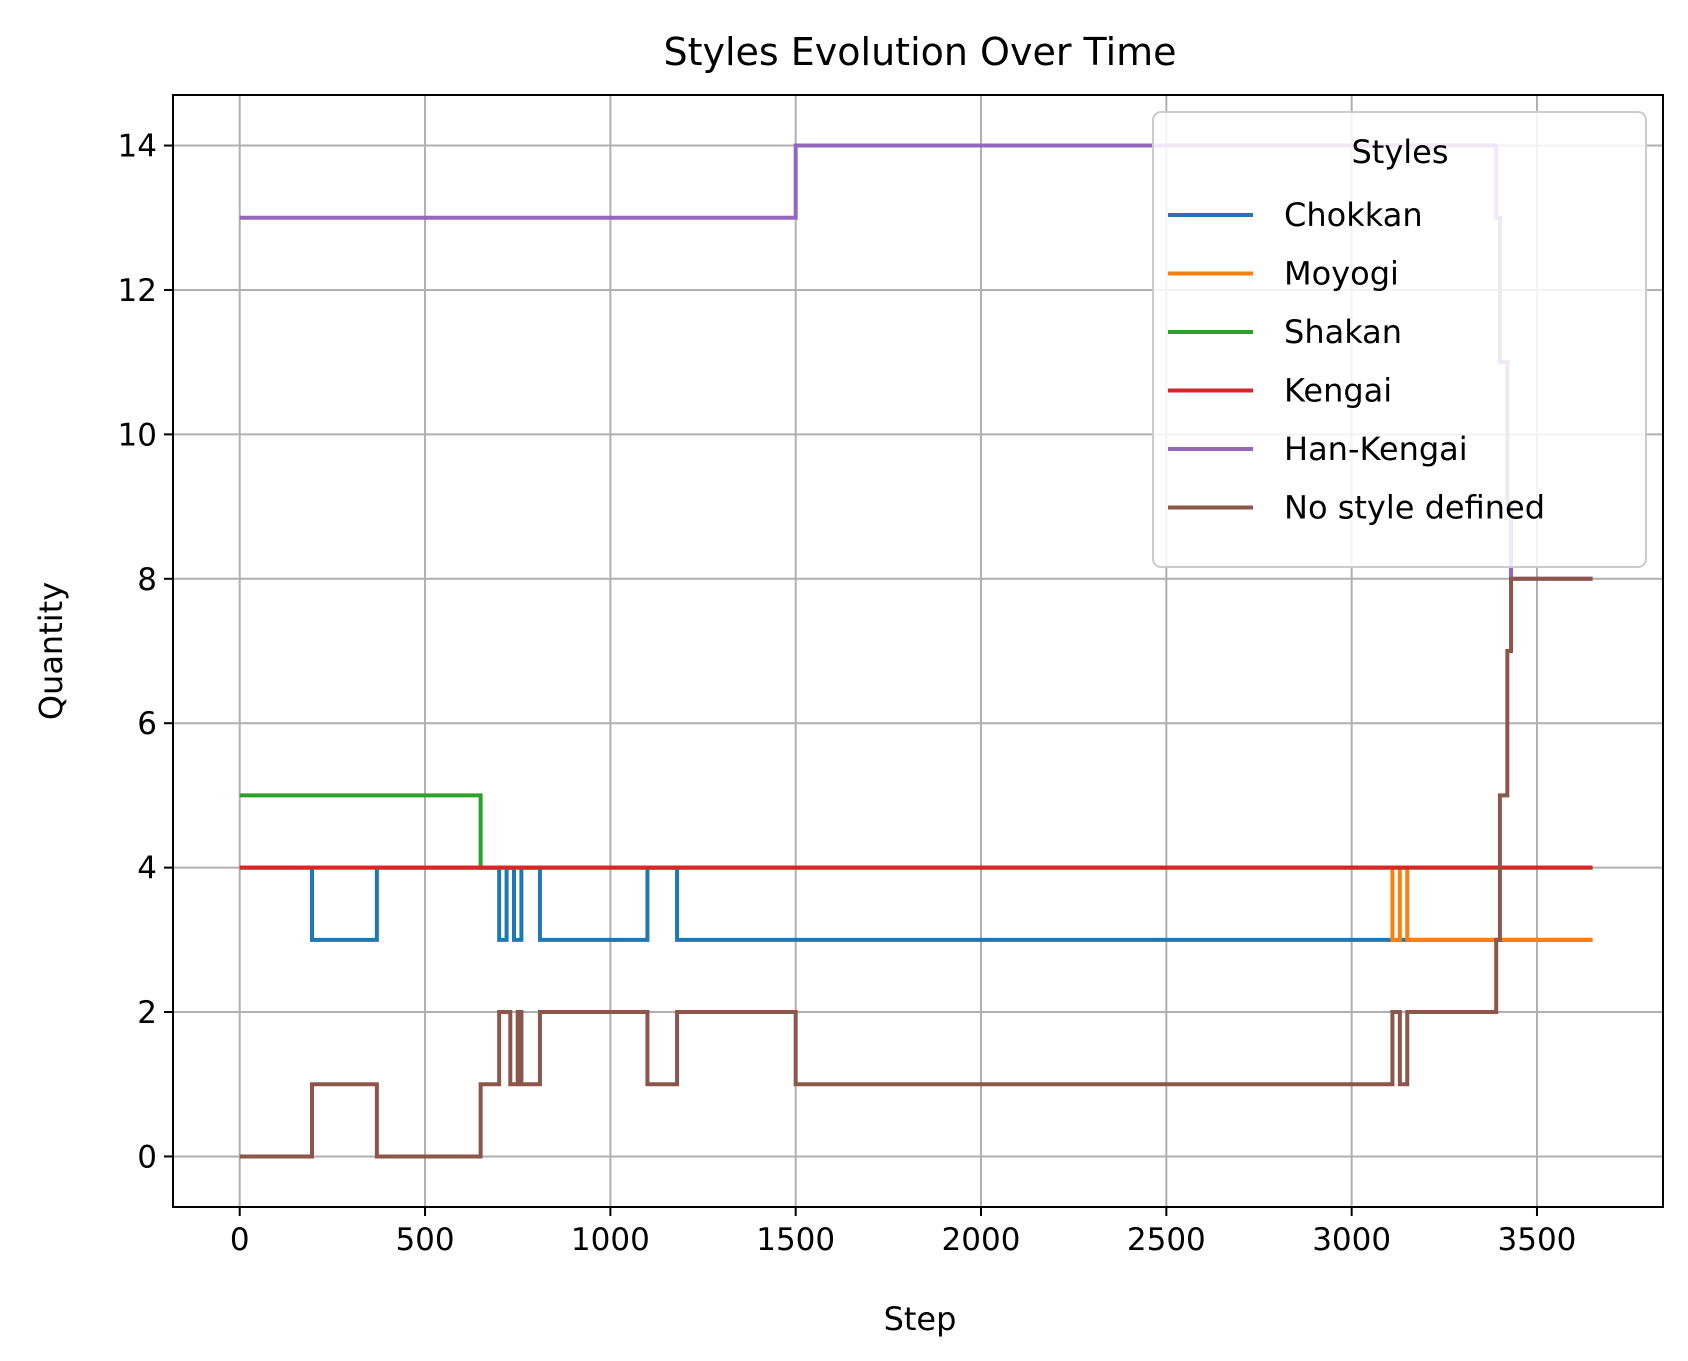 The image size is (1688, 1361). What do you see at coordinates (137, 435) in the screenshot?
I see `y-tick-label: 10` at bounding box center [137, 435].